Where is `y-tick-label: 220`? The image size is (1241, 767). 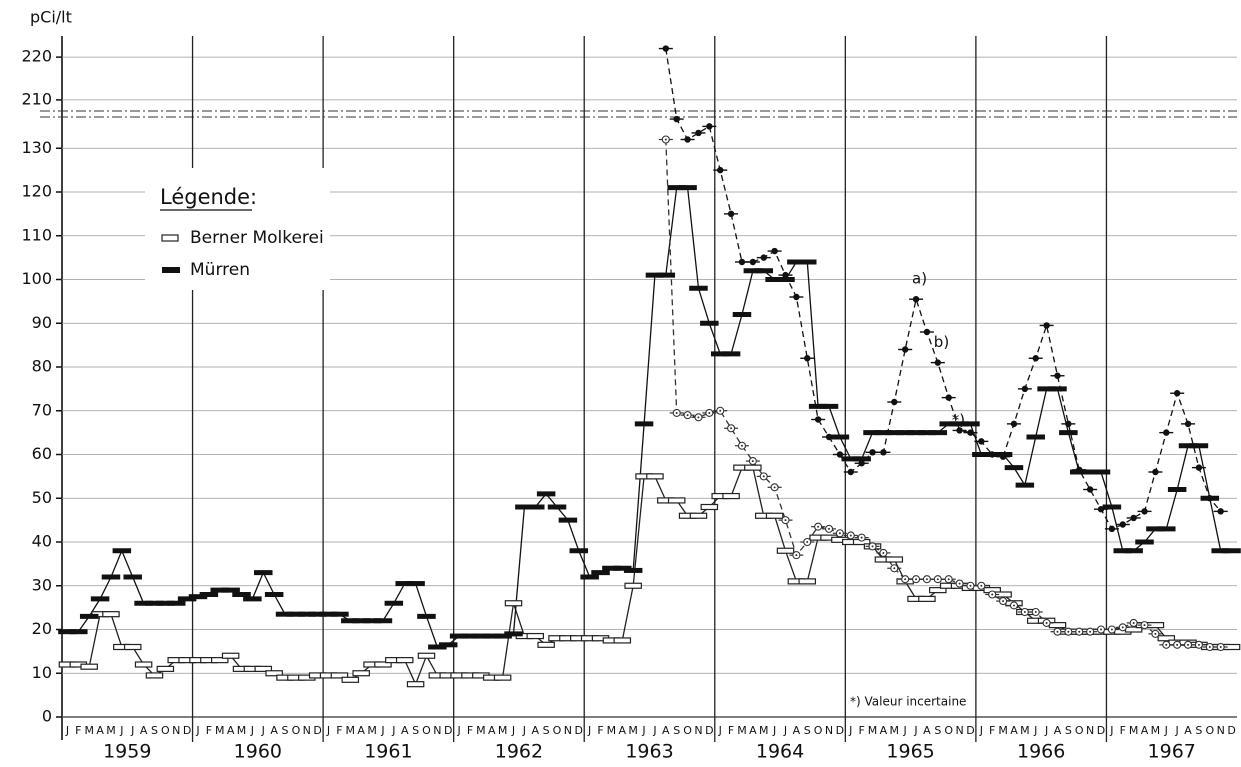
y-tick-label: 220 is located at coordinates (36, 56).